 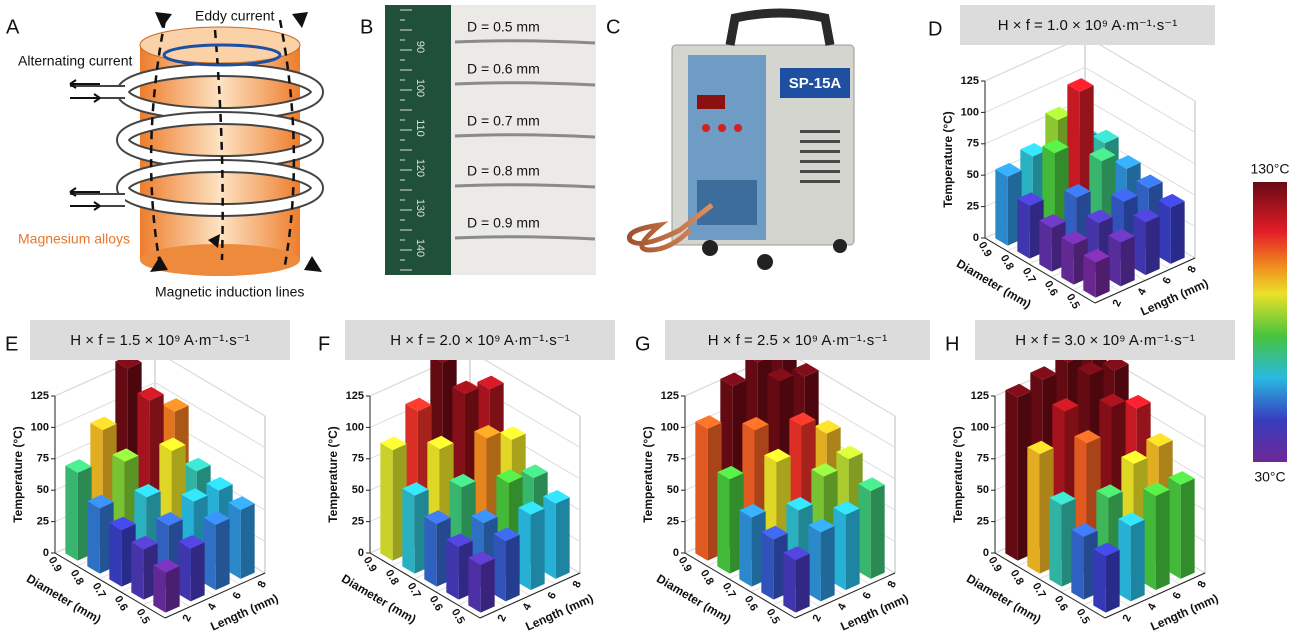 I want to click on grid-line, so click(x=1090, y=99).